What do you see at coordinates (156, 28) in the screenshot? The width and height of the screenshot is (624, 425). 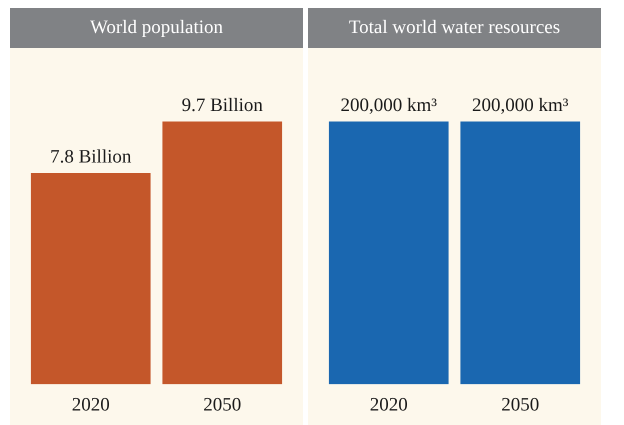 I see `chart-title: World population` at bounding box center [156, 28].